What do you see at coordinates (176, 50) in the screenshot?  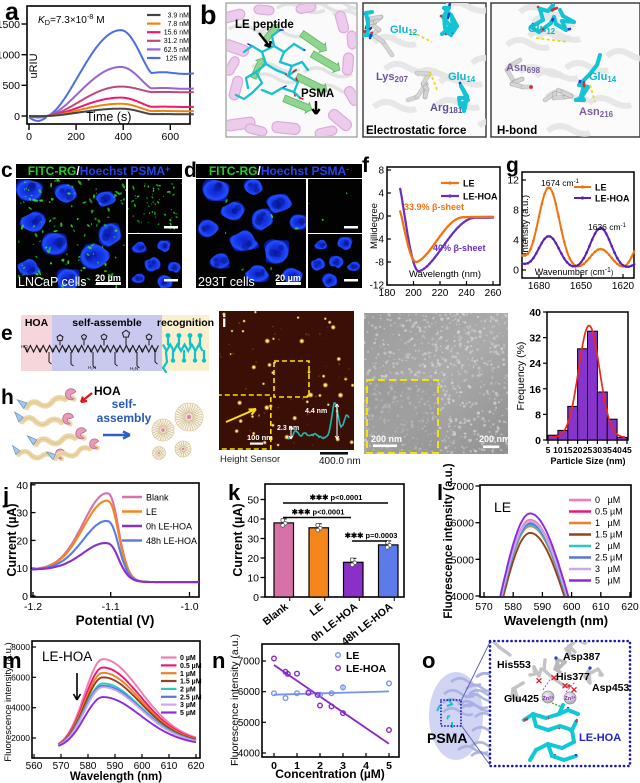 I see `svg-text: 62.5 nM` at bounding box center [176, 50].